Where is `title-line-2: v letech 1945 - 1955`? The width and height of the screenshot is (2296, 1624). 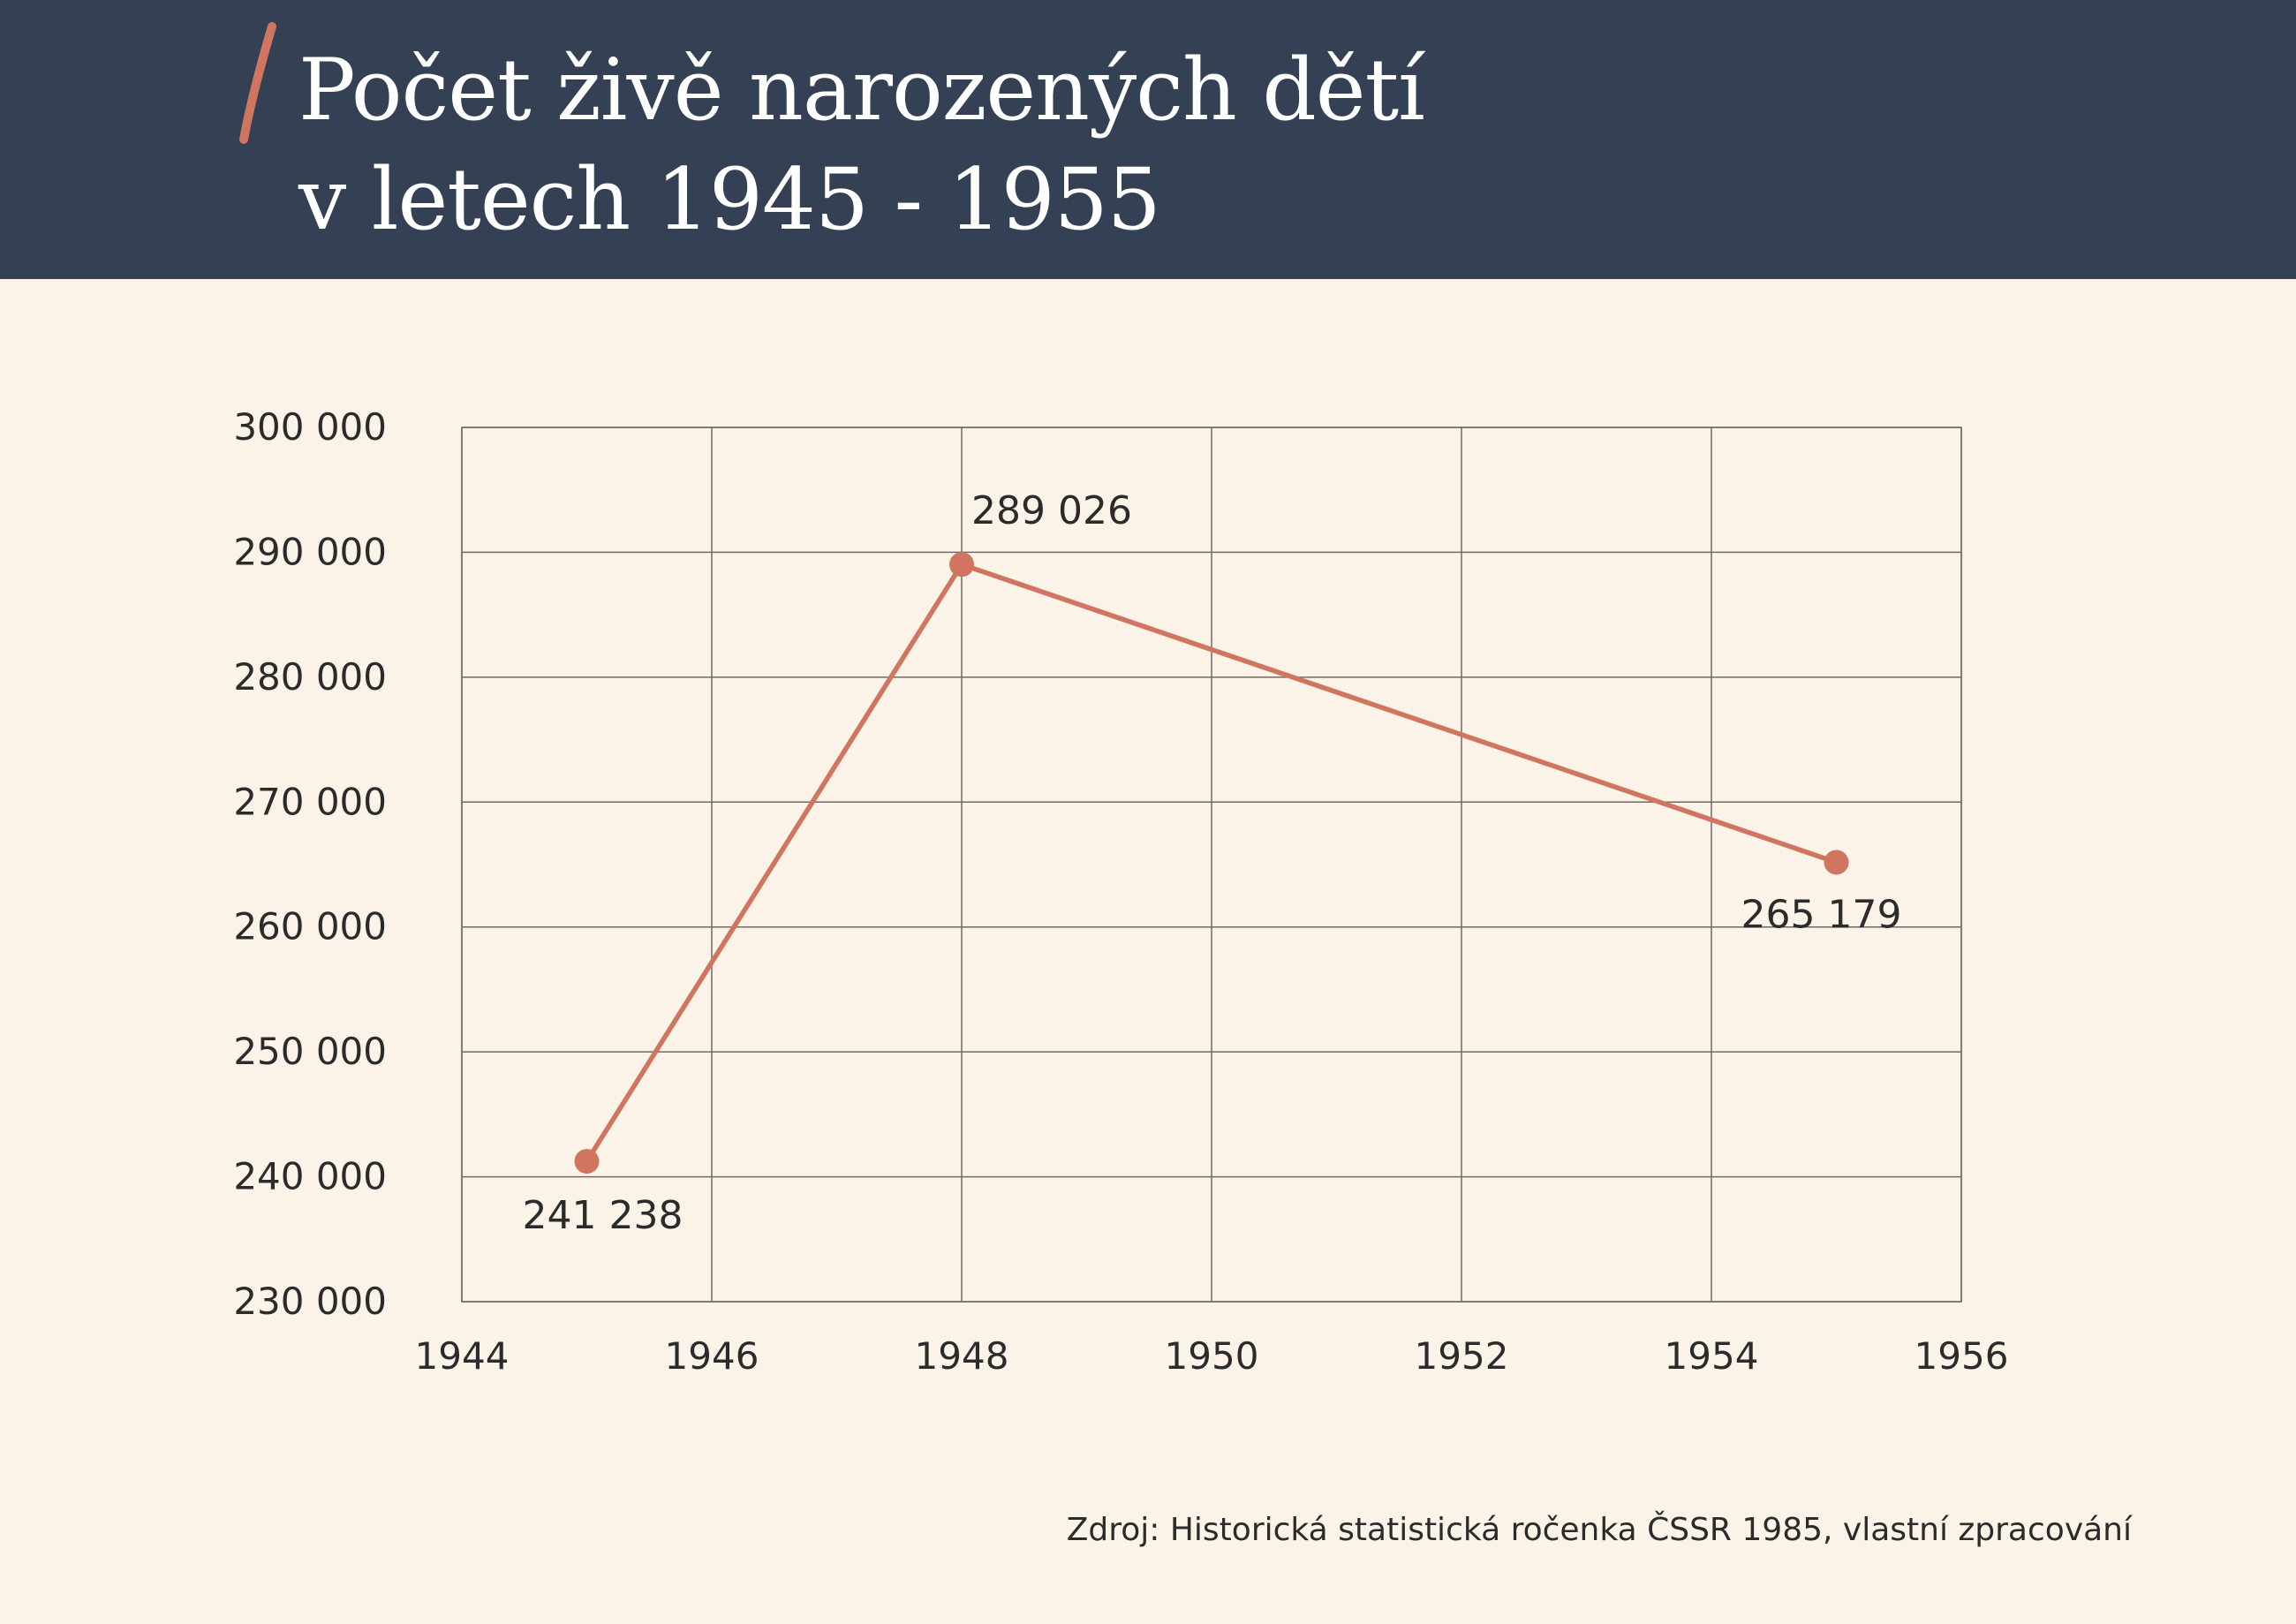 title-line-2: v letech 1945 - 1955 is located at coordinates (729, 199).